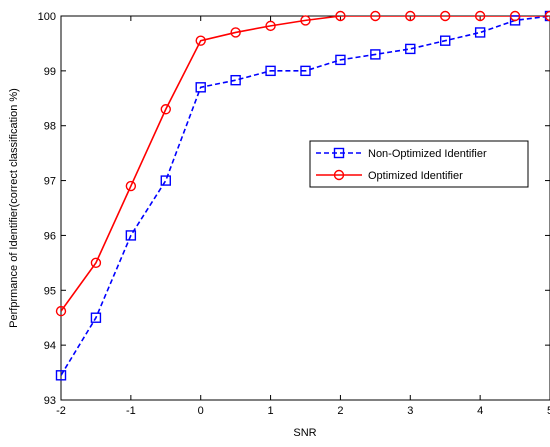  What do you see at coordinates (427, 154) in the screenshot?
I see `legend-label-non-optimized: Non-Optimized Identifier` at bounding box center [427, 154].